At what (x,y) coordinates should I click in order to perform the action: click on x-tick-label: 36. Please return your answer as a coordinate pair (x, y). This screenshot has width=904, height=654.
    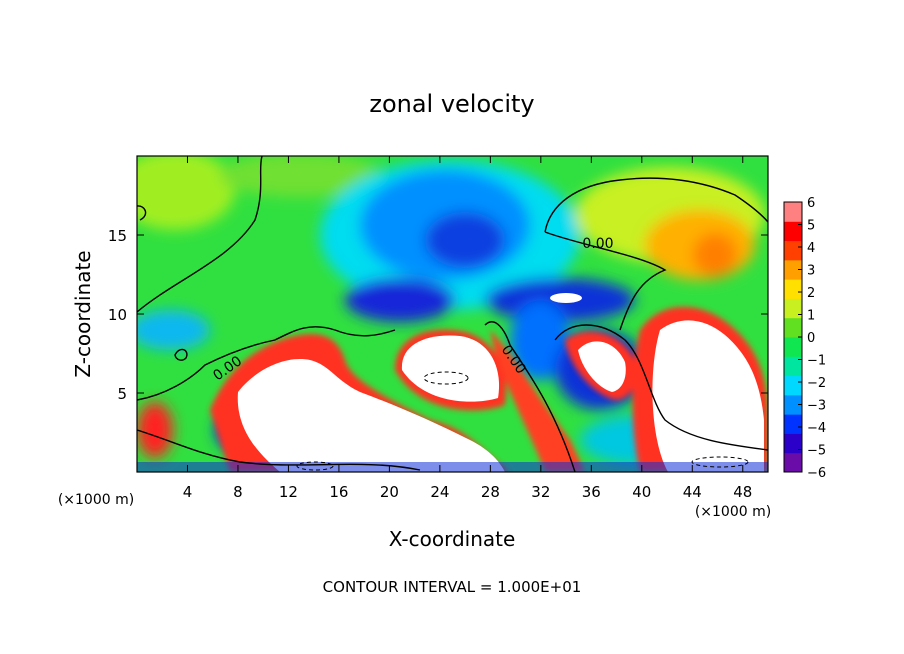
    Looking at the image, I should click on (591, 492).